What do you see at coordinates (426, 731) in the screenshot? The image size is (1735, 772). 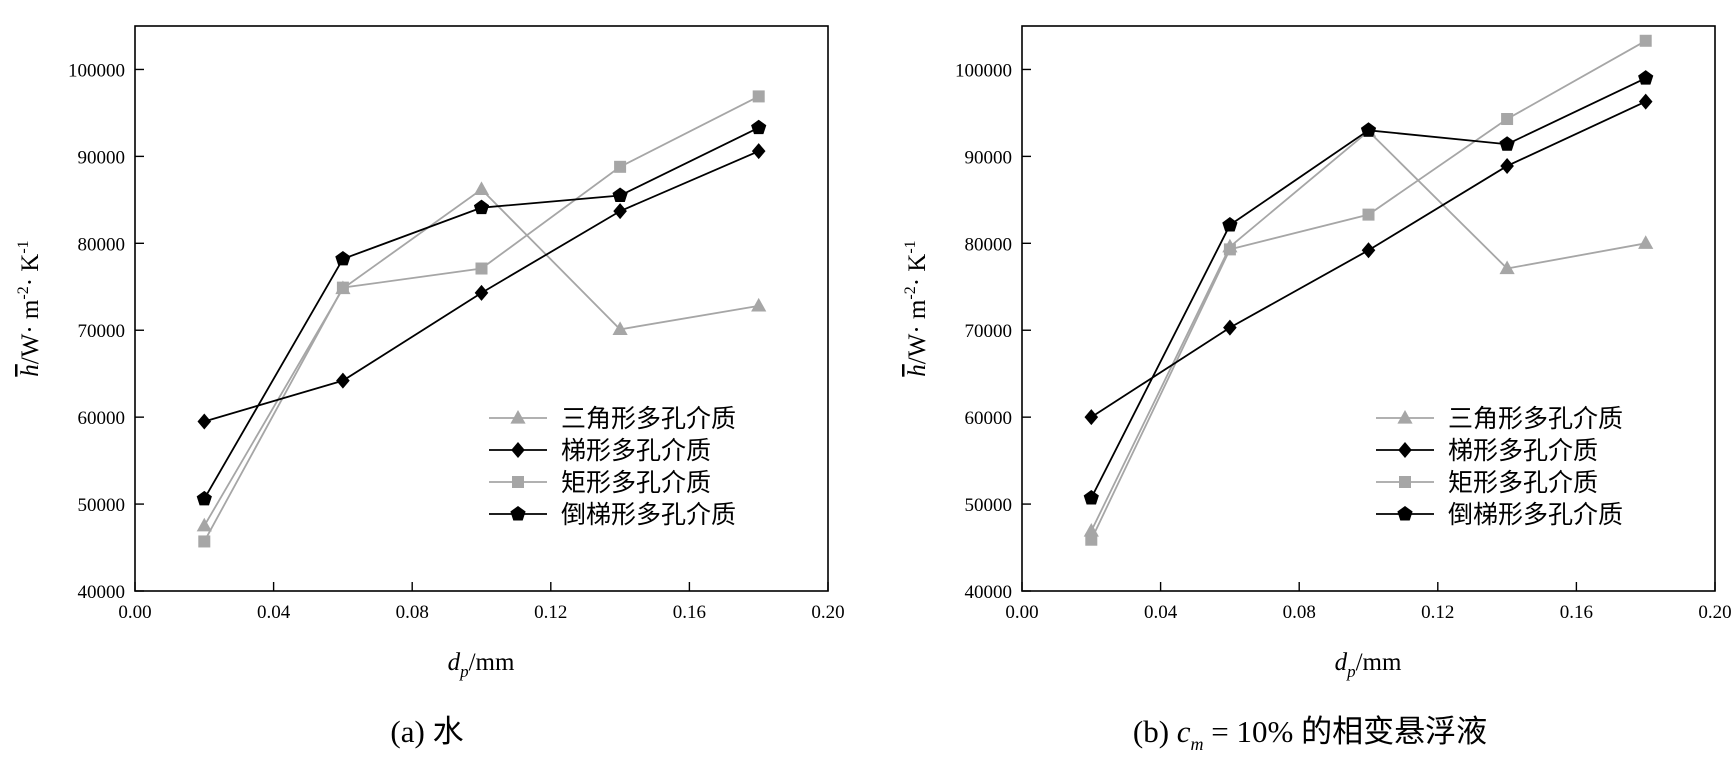 I see `panel-caption: (a) 水` at bounding box center [426, 731].